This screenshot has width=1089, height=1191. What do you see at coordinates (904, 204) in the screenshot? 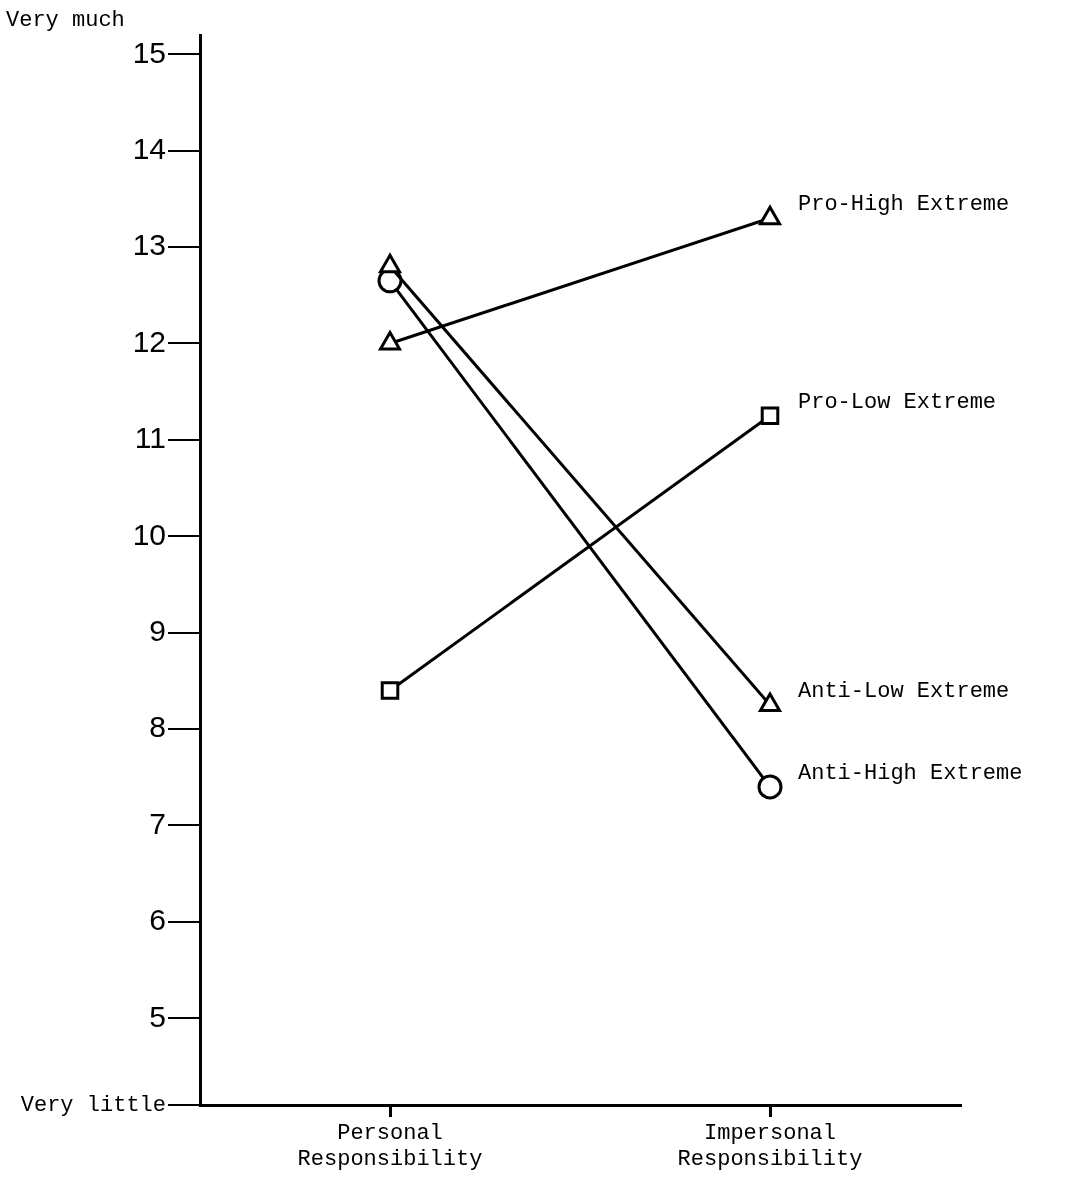
I see `series-label: Pro-High Extreme` at bounding box center [904, 204].